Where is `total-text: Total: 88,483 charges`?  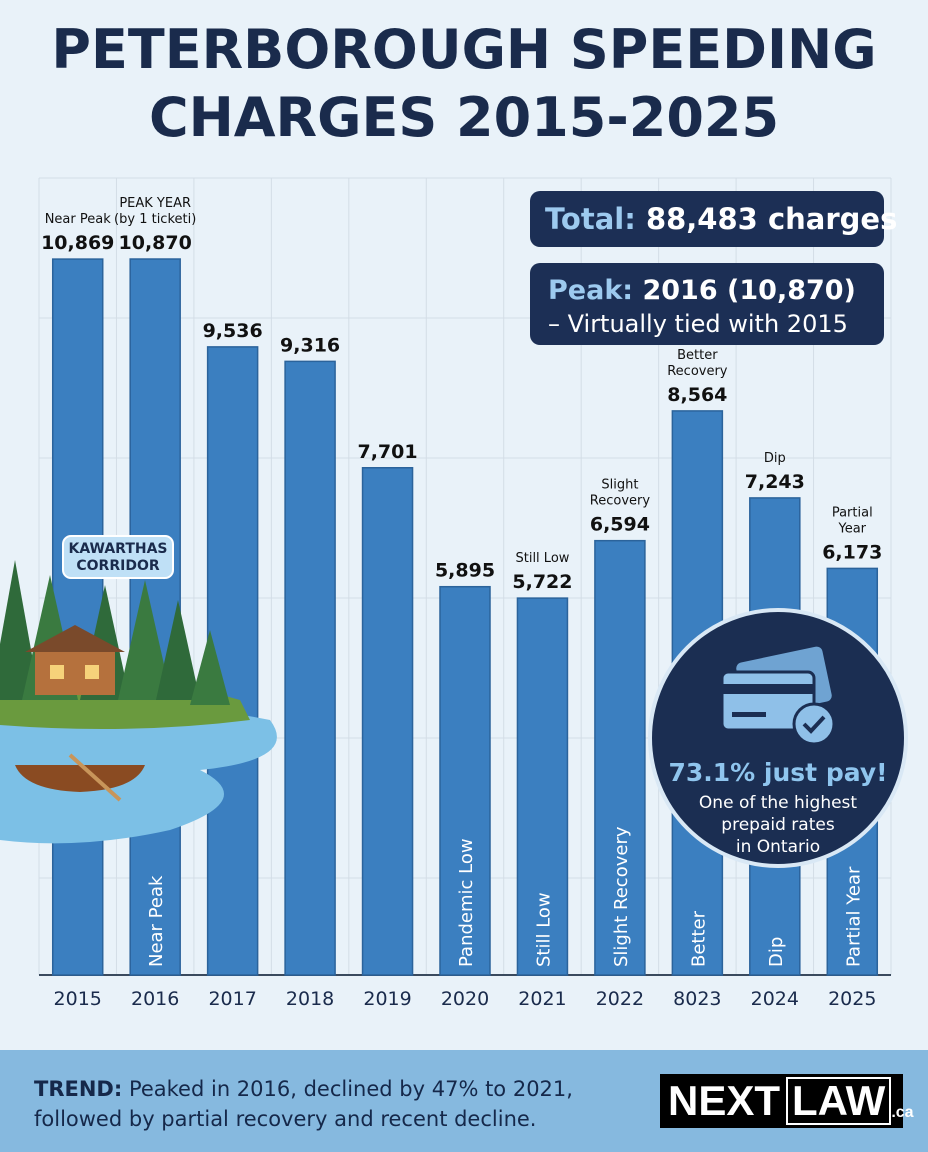 total-text: Total: 88,483 charges is located at coordinates (721, 219).